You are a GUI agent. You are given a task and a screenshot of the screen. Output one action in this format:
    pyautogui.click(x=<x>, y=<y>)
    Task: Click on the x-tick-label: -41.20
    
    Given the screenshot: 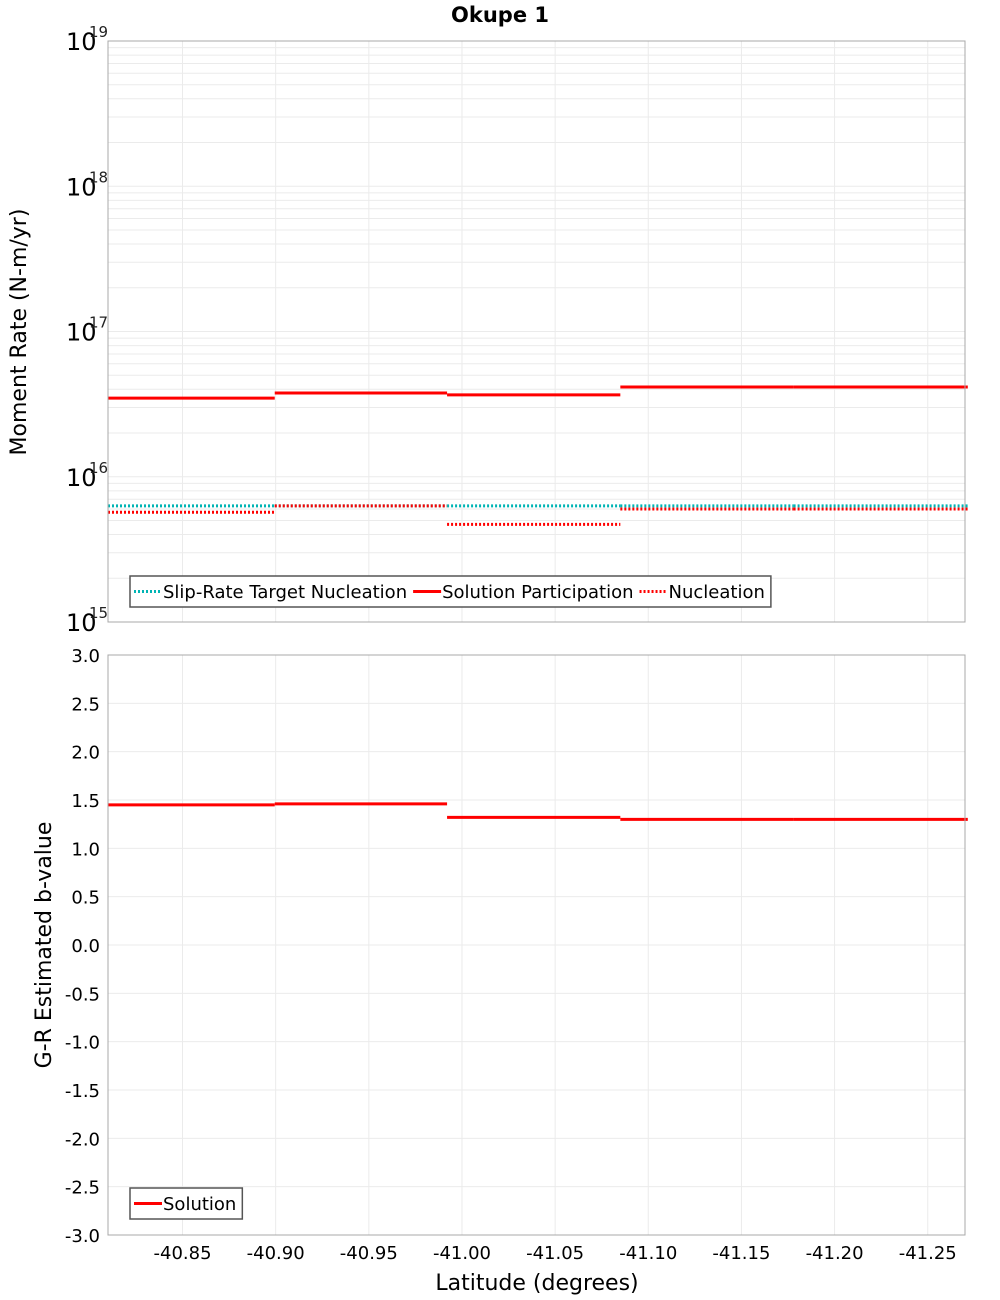 What is the action you would take?
    pyautogui.click(x=835, y=1253)
    